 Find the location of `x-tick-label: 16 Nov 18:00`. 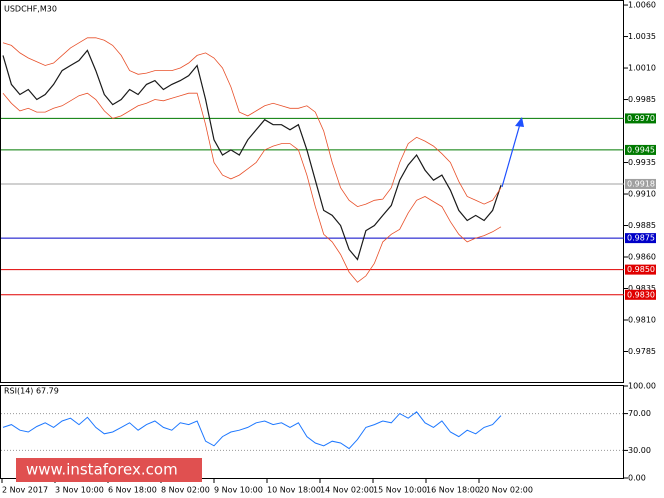

x-tick-label: 16 Nov 18:00 is located at coordinates (453, 490).